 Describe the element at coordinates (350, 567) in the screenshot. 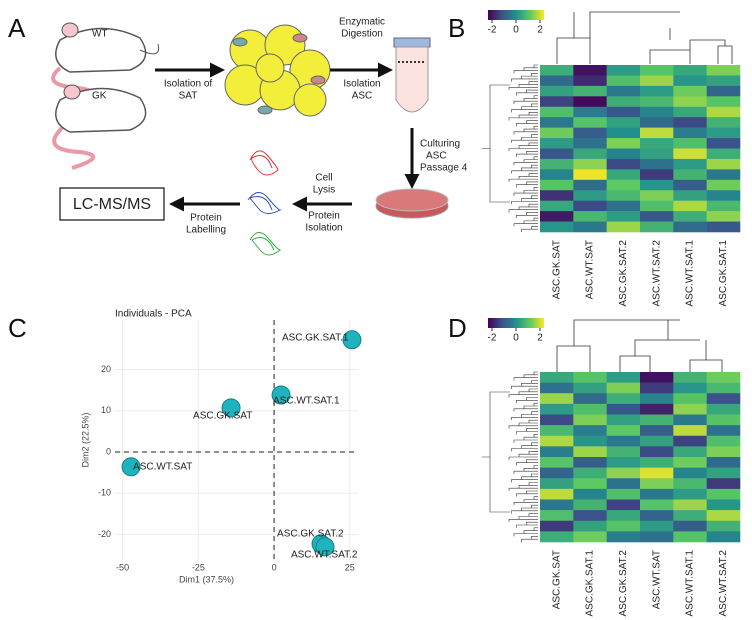

I see `x-tick-label: 25` at that location.